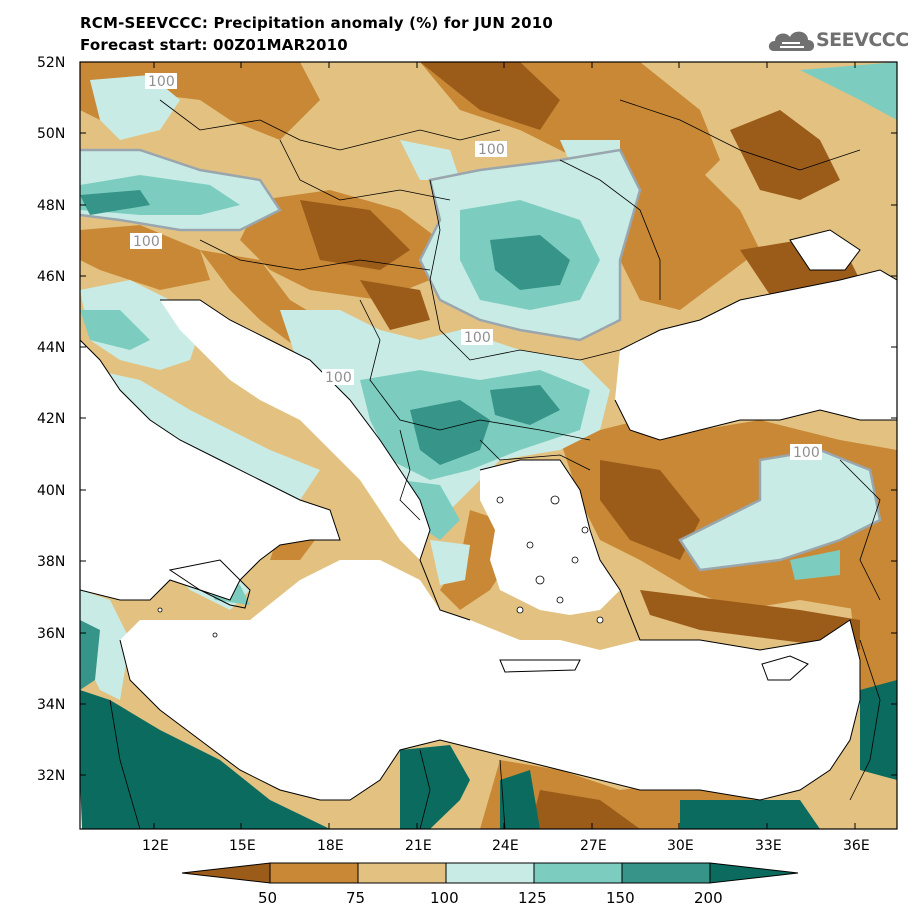 The height and width of the screenshot is (920, 913). I want to click on lat-label: 38N, so click(51, 562).